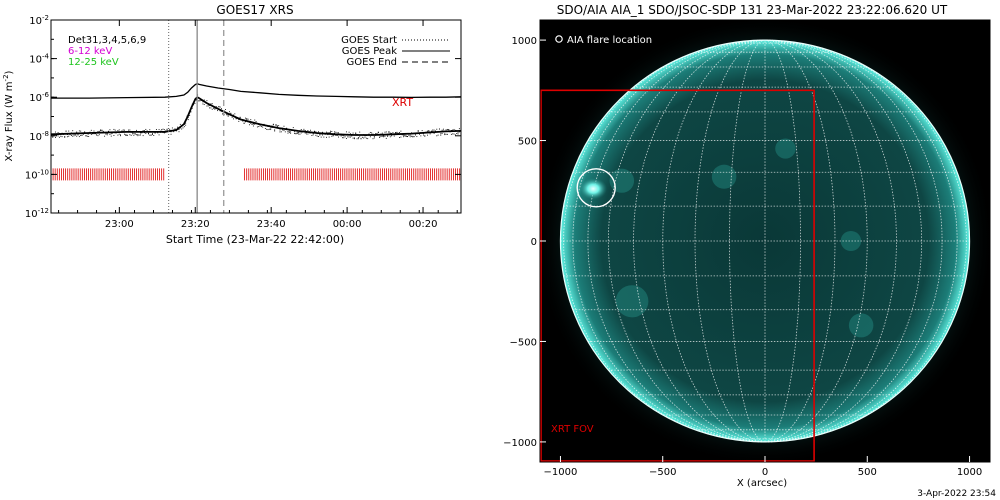 This screenshot has height=500, width=1000. What do you see at coordinates (662, 472) in the screenshot?
I see `aia-x-tick-label: −500` at bounding box center [662, 472].